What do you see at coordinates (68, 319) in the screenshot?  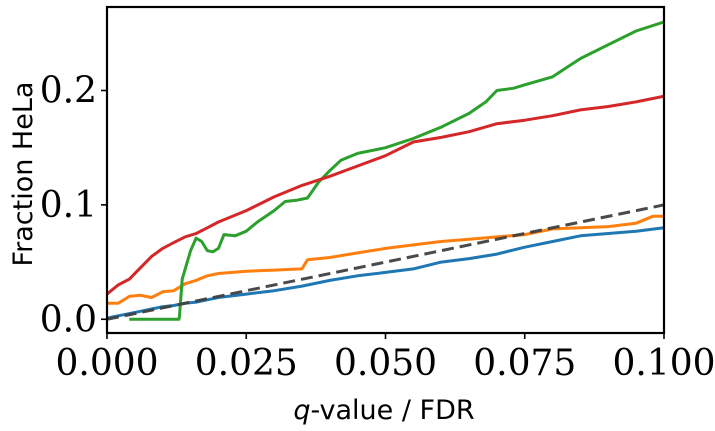 I see `y-tick-label: 0.0` at bounding box center [68, 319].